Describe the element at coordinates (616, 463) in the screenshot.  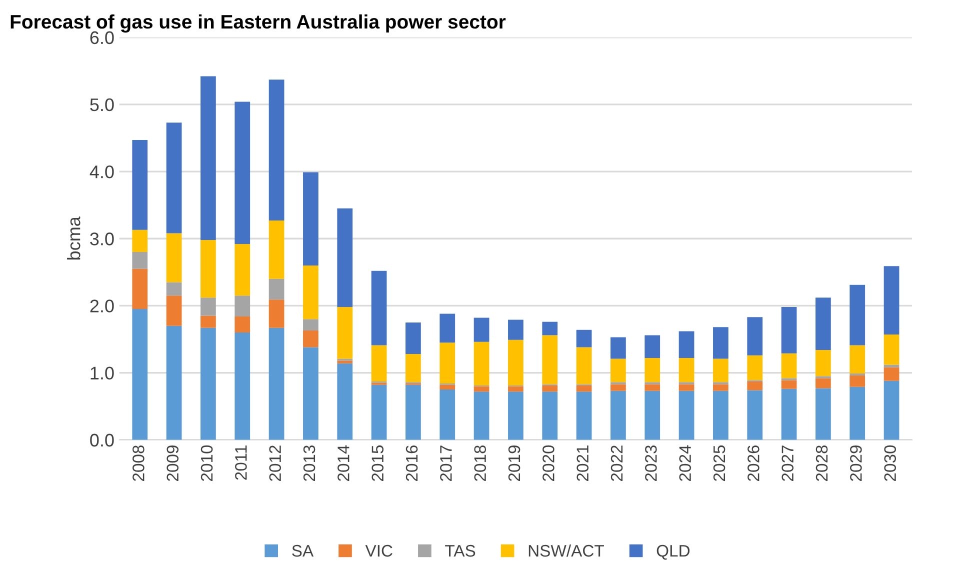
I see `x-tick-label: 2022` at that location.